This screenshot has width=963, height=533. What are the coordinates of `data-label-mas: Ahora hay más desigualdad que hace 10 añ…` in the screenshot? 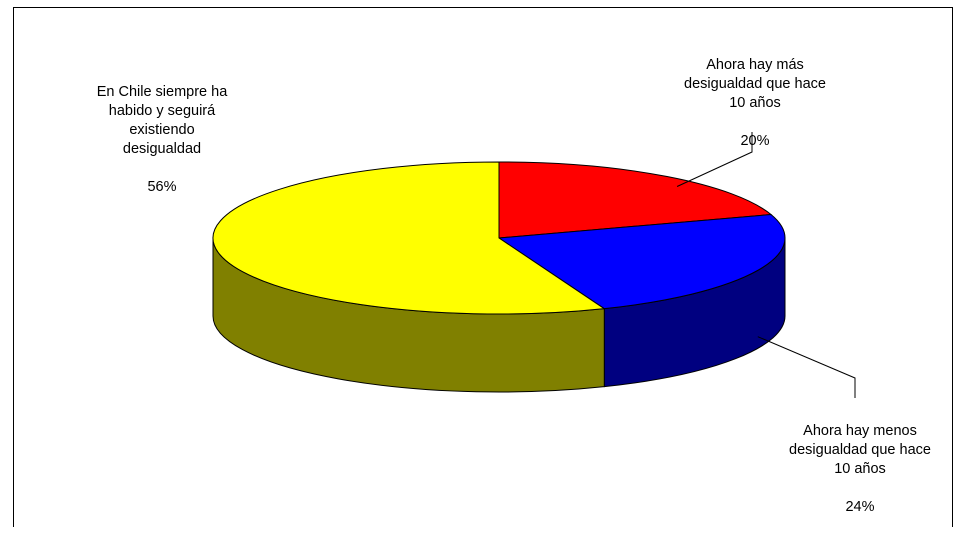 It's located at (755, 94).